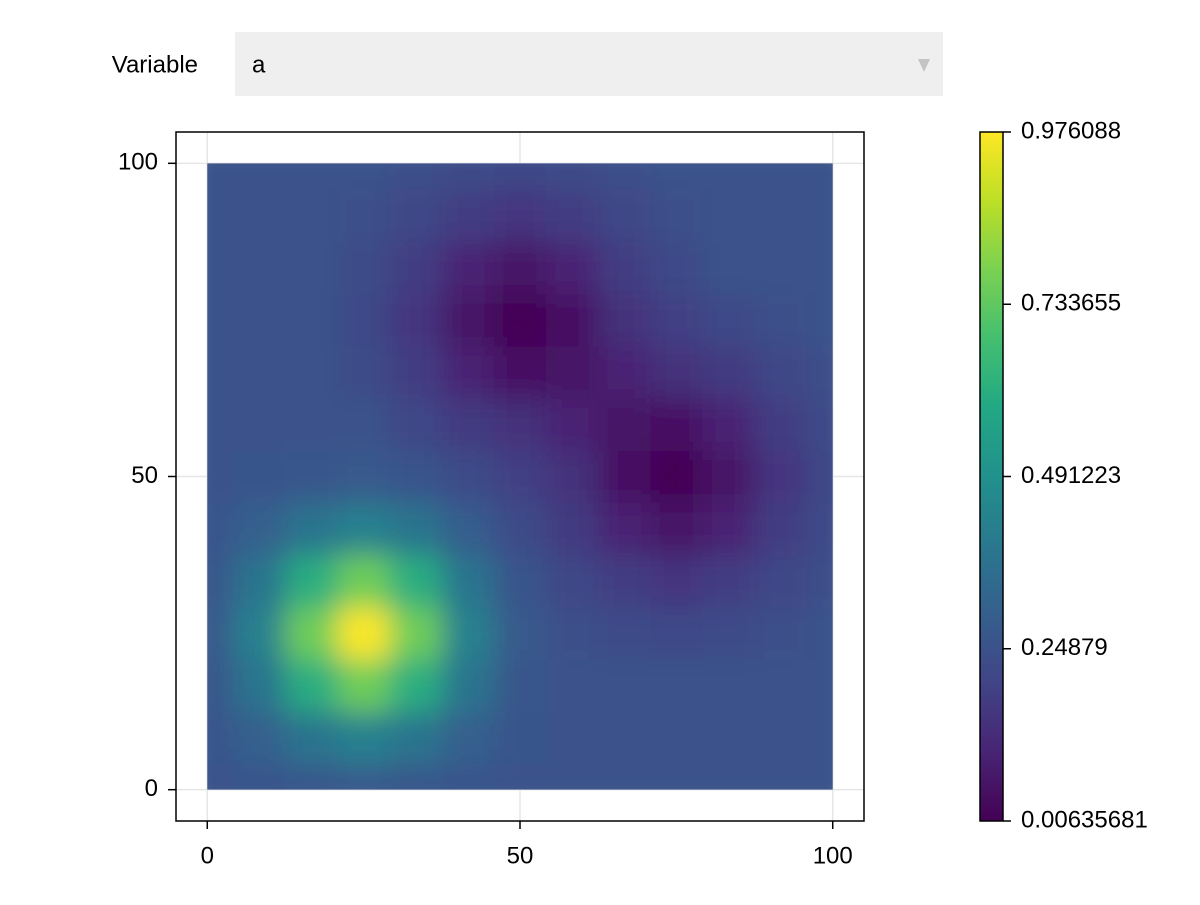 This screenshot has height=905, width=1200. I want to click on dropdown: a, so click(589, 64).